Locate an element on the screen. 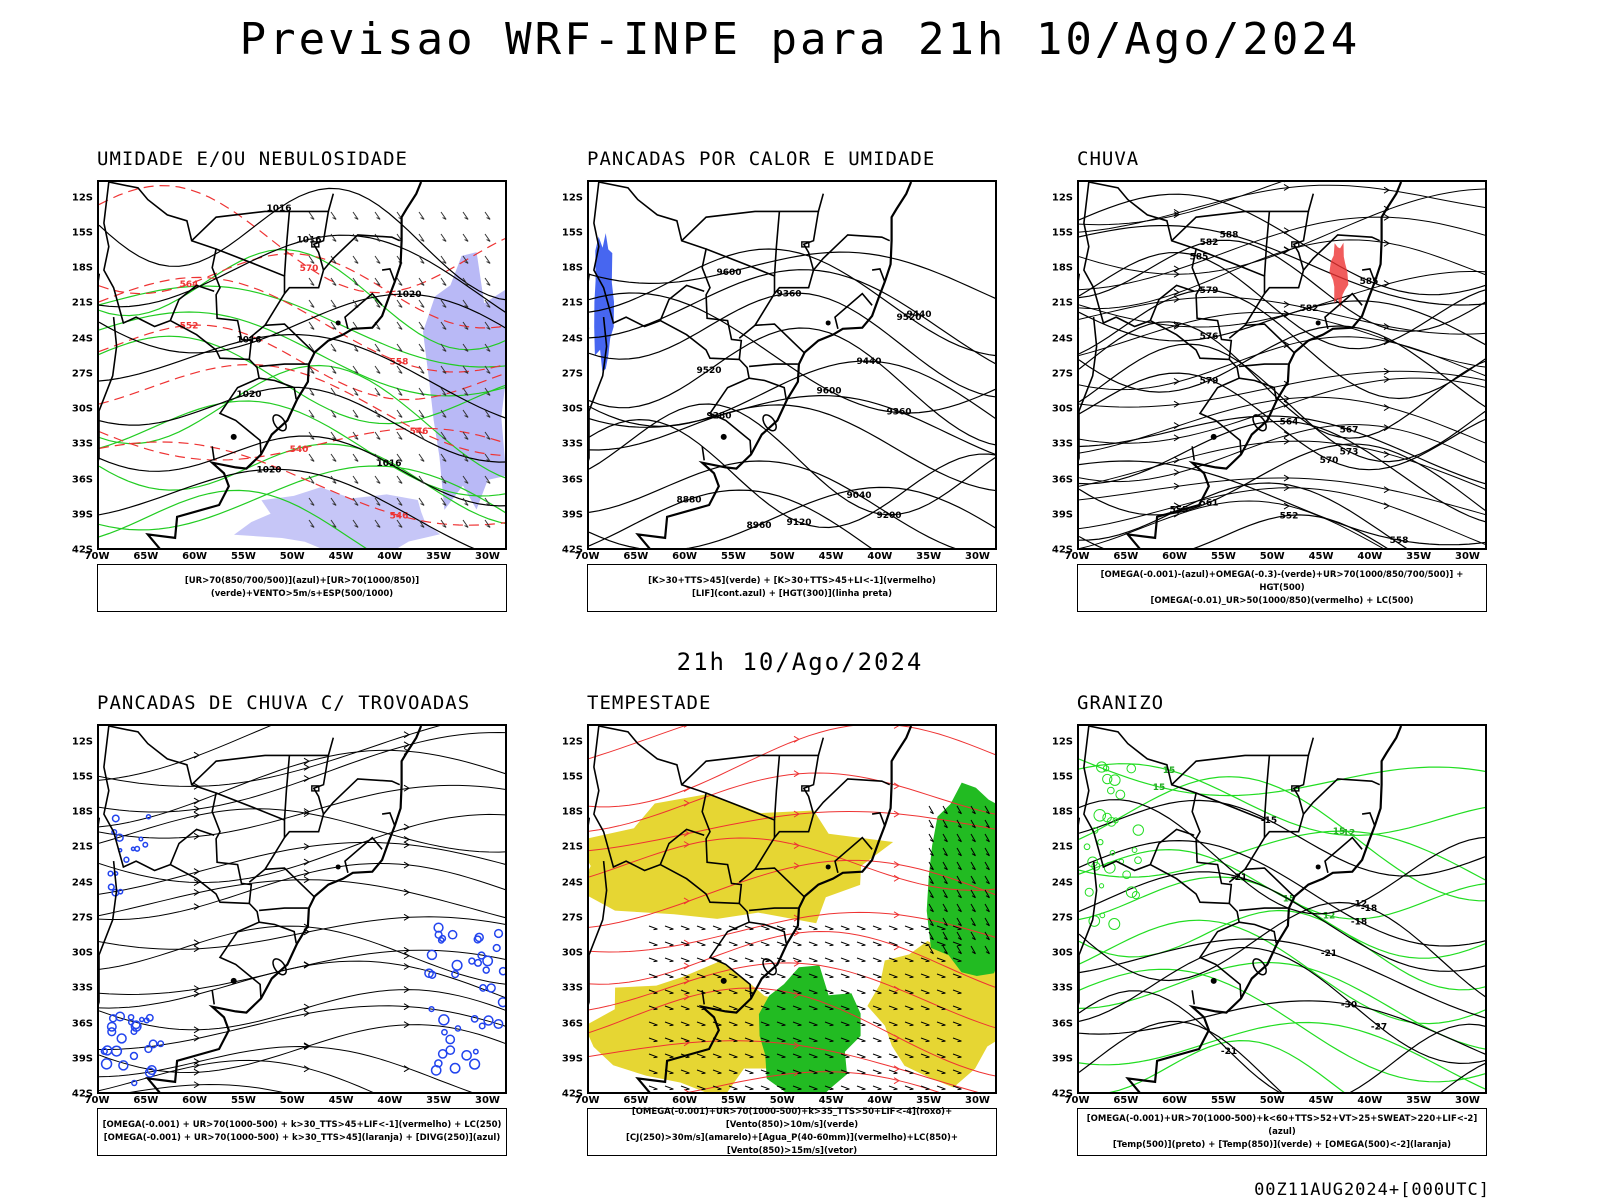  longitude-axis: 70W 65W 60W 55W 50W 45W 40W 35W 30W is located at coordinates (786, 1102).